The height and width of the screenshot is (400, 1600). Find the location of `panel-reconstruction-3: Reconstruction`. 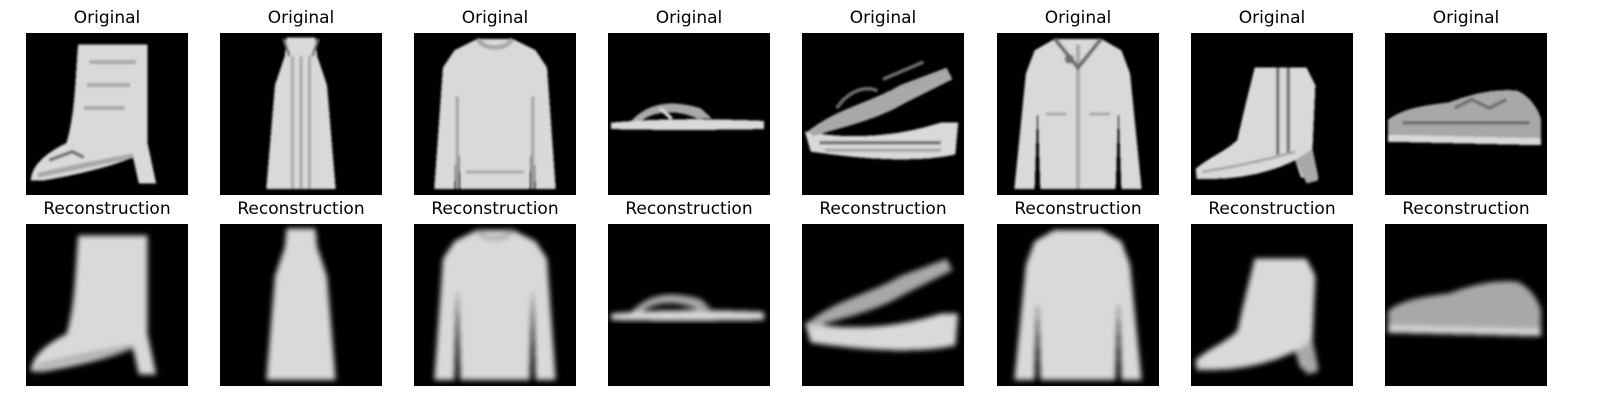

panel-reconstruction-3: Reconstruction is located at coordinates (495, 290).